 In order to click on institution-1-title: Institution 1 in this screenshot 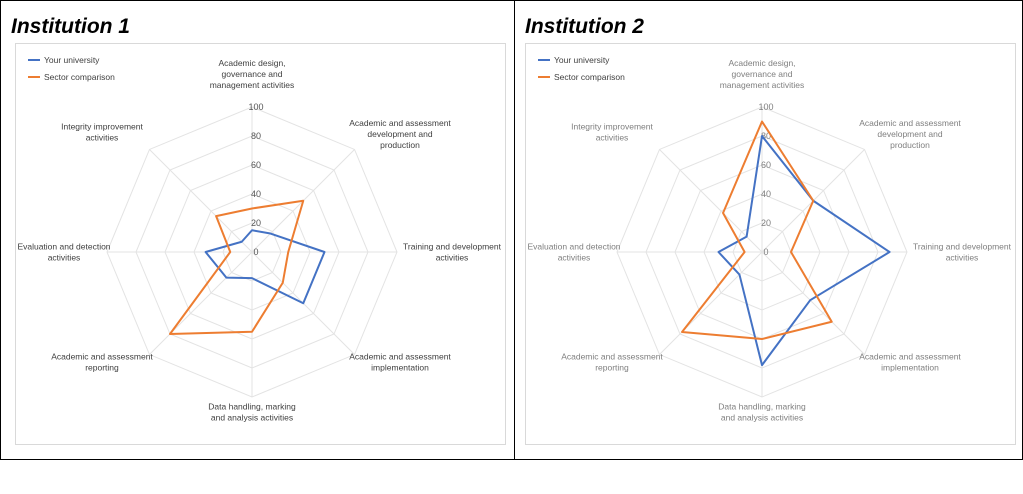, I will do `click(70, 26)`.